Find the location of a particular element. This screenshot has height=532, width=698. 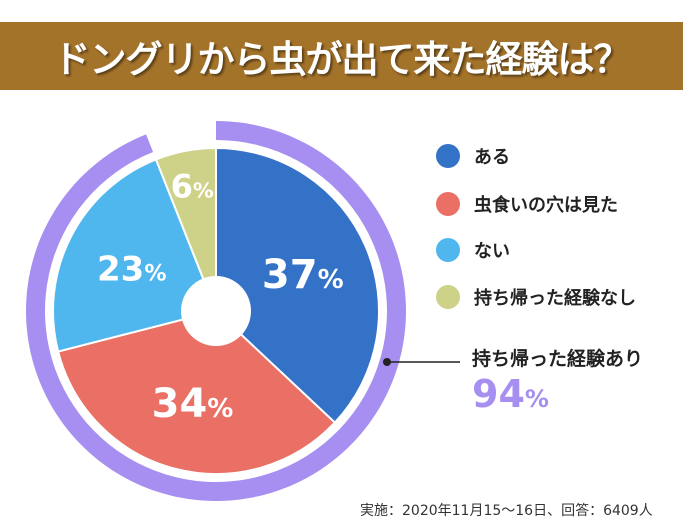

legend-label: 持ち帰った経験なし is located at coordinates (555, 298).